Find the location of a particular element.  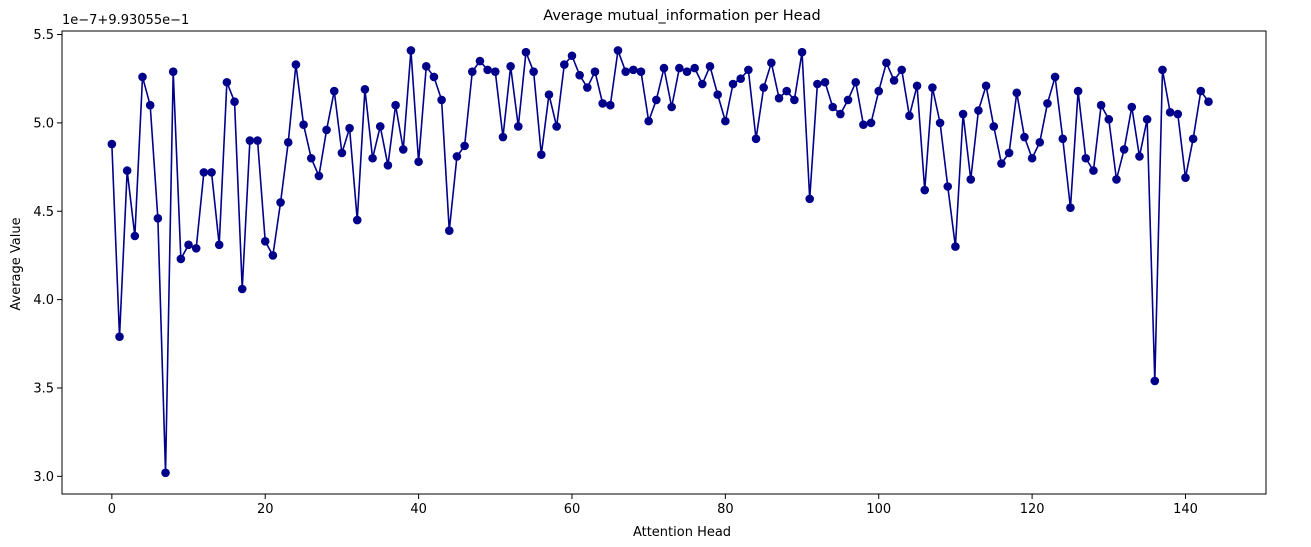

x-tick-label: 120 is located at coordinates (1032, 509).